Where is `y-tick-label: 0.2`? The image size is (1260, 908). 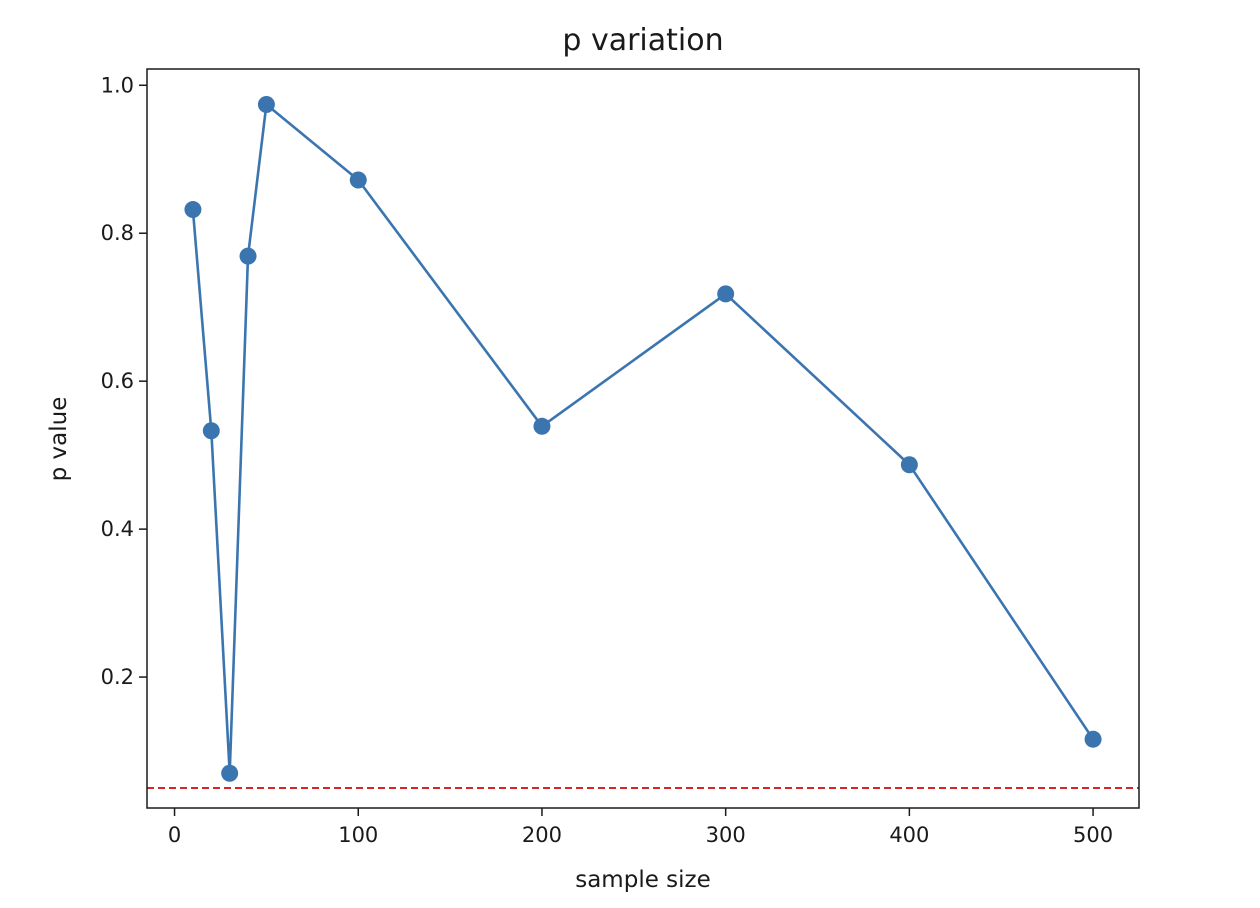
y-tick-label: 0.2 is located at coordinates (117, 677).